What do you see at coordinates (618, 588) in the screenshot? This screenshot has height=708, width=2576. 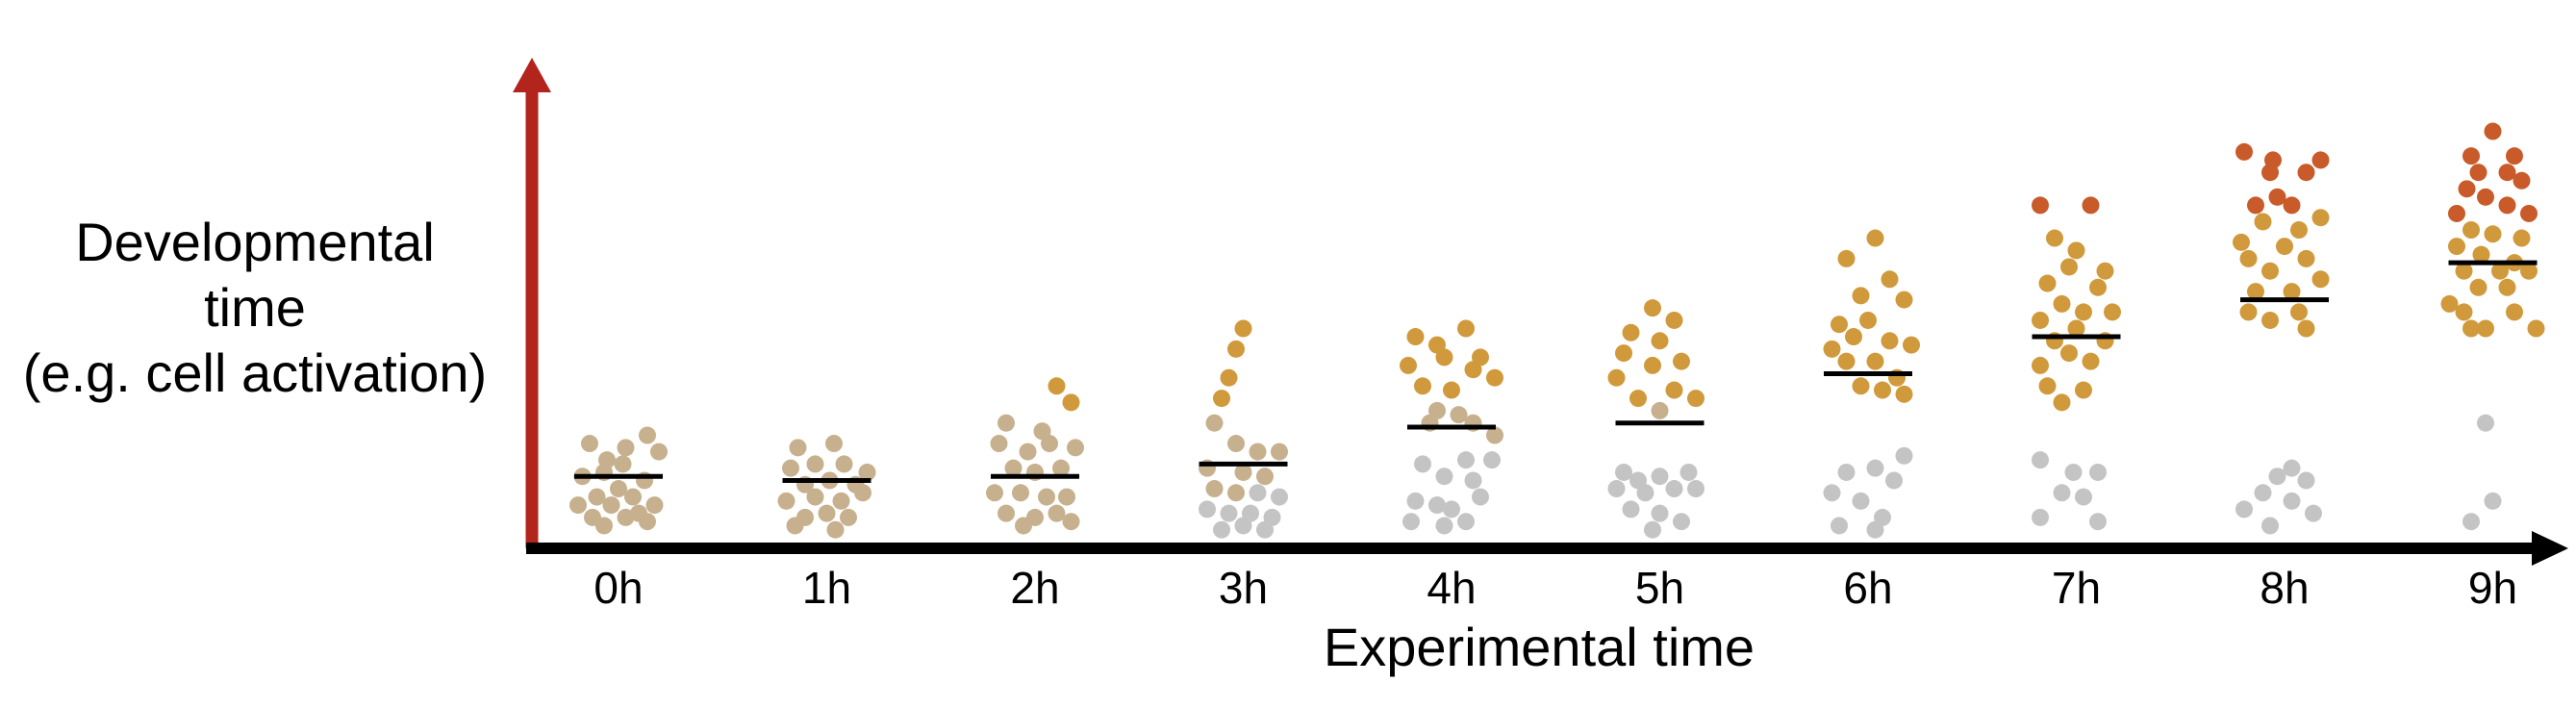 I see `x-tick-label: 0h` at bounding box center [618, 588].